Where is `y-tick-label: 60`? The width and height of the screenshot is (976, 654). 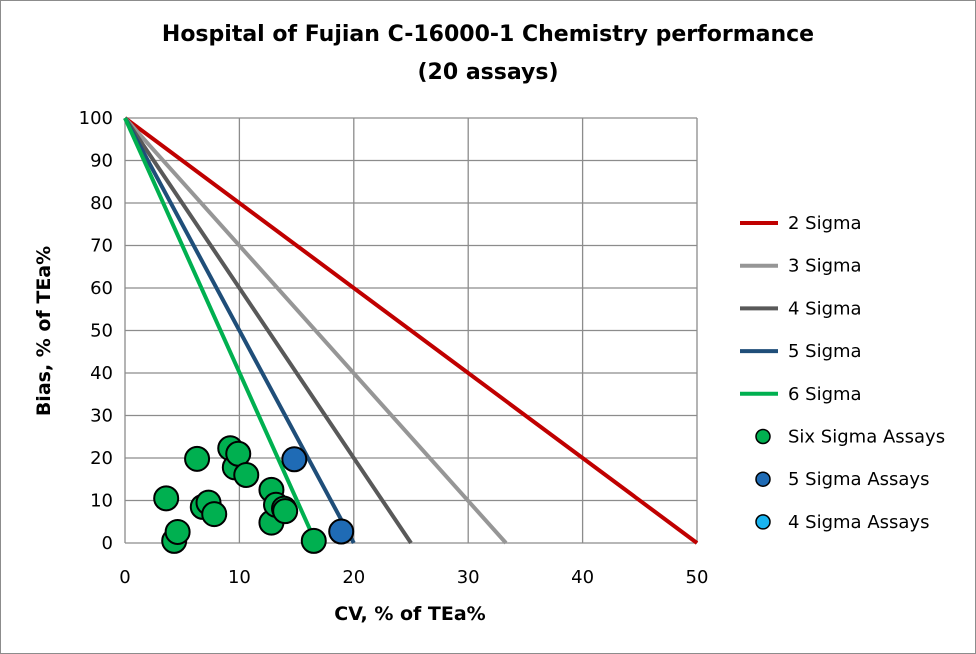 y-tick-label: 60 is located at coordinates (101, 288).